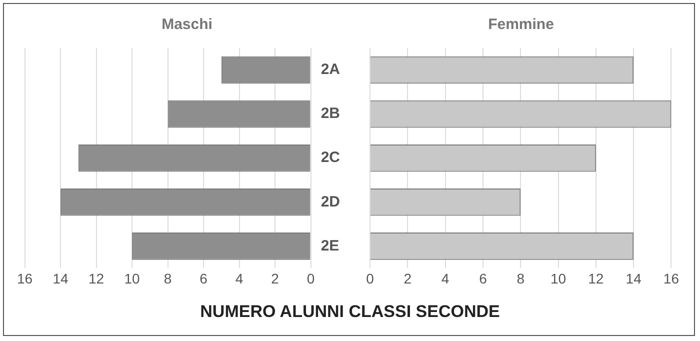 Image resolution: width=700 pixels, height=341 pixels. I want to click on chart-title: Femmine, so click(521, 25).